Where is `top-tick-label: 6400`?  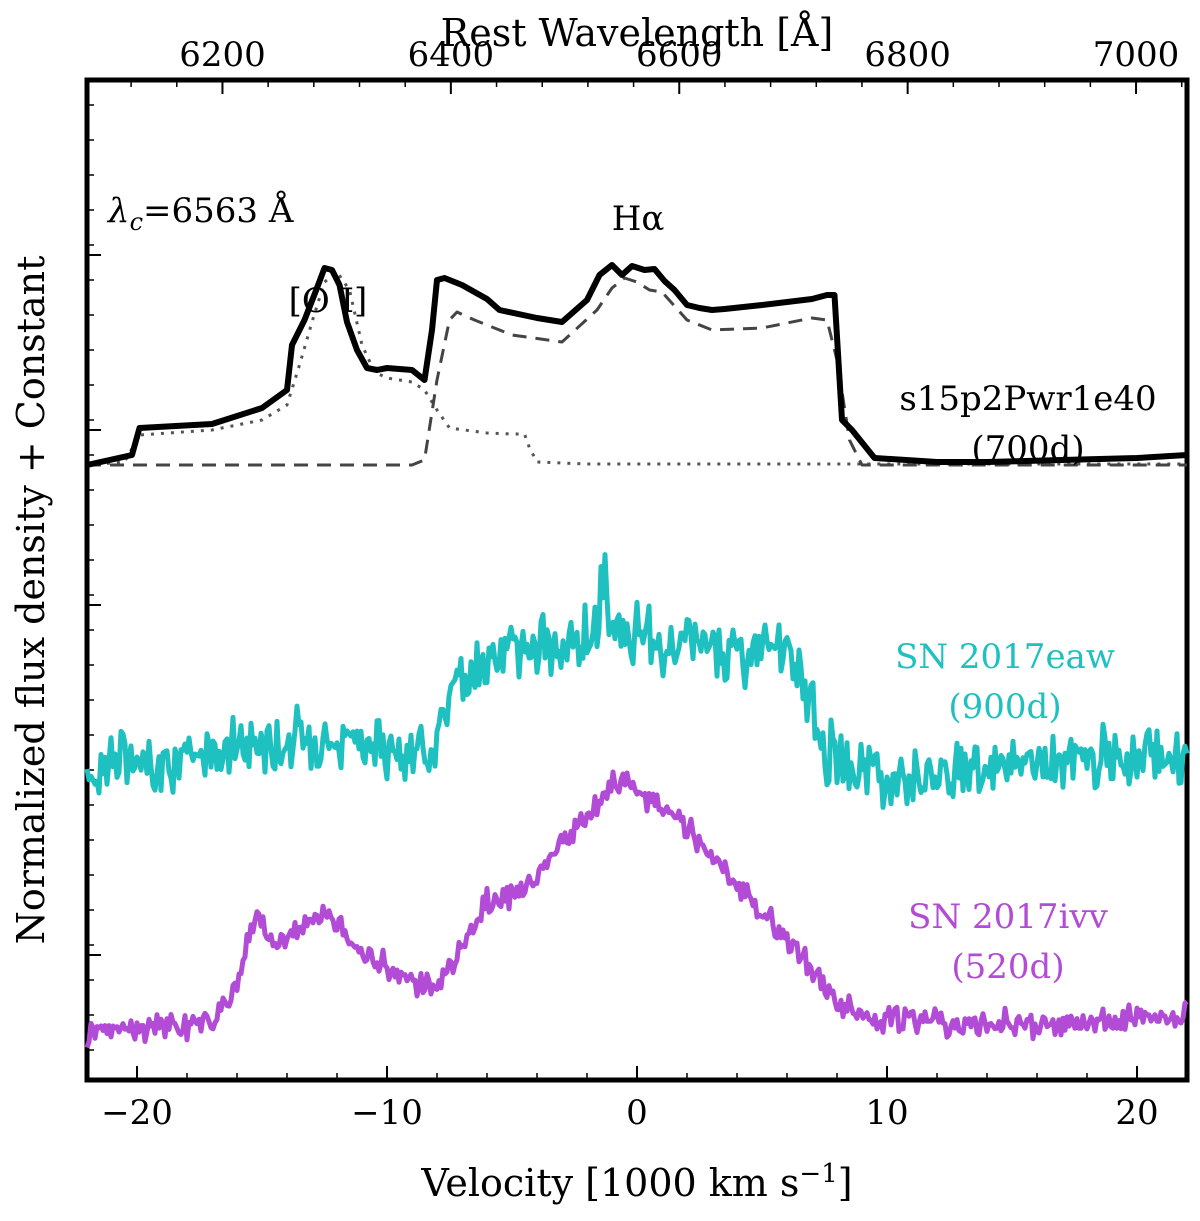
top-tick-label: 6400 is located at coordinates (451, 55).